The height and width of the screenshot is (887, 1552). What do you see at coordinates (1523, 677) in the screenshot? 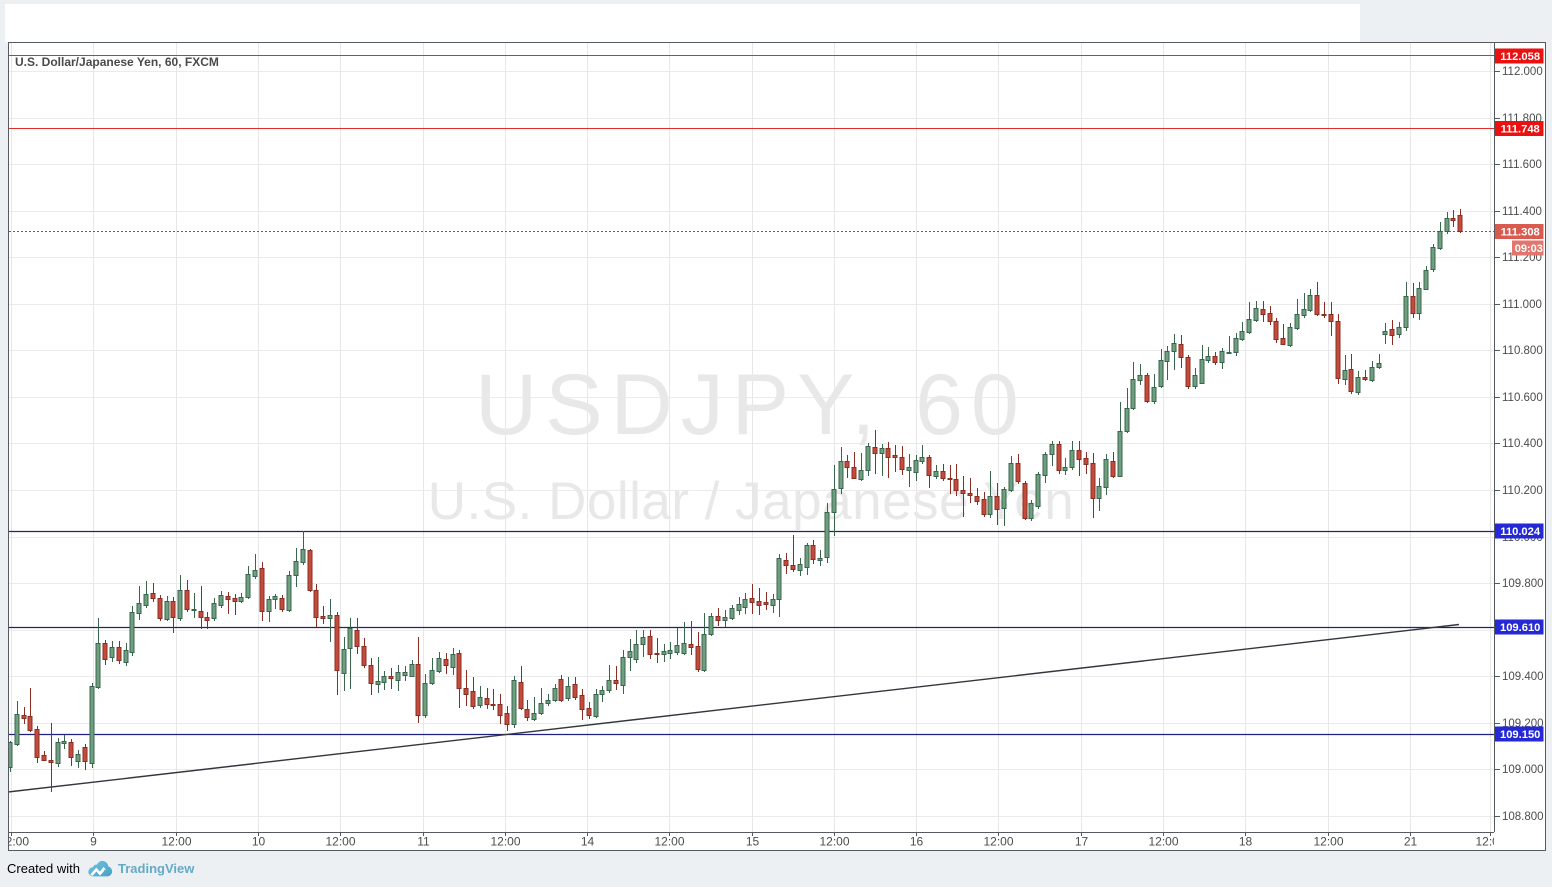
I see `svg-text: 109.400` at bounding box center [1523, 677].